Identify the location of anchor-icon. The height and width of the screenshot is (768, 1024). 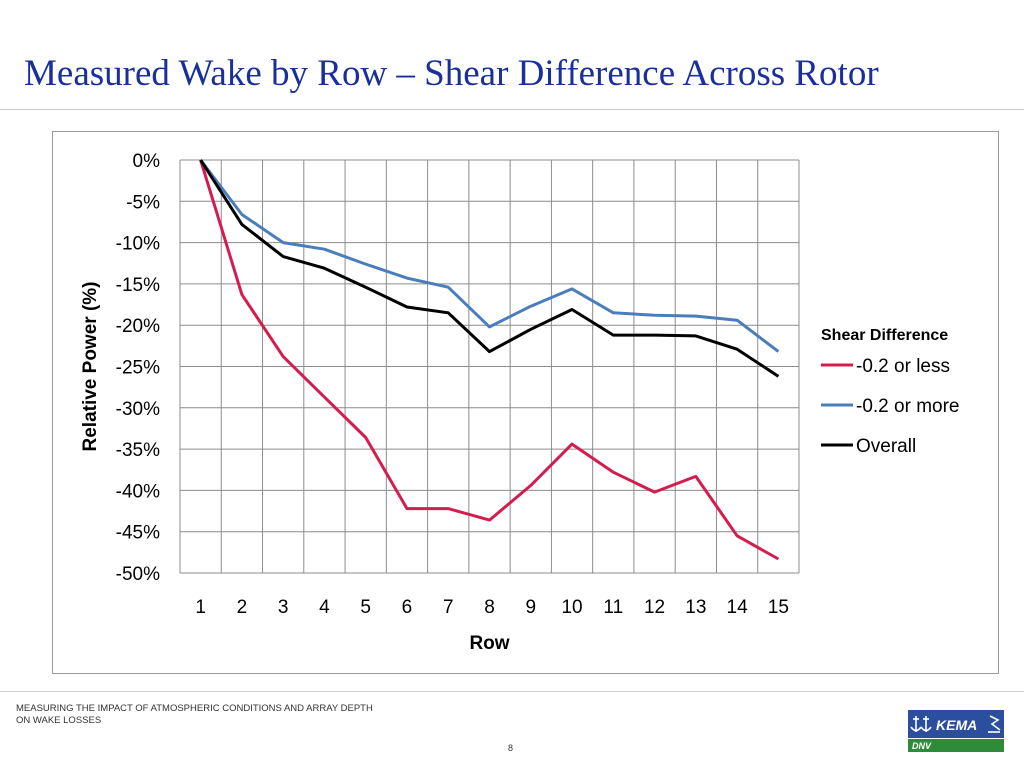
(921, 724).